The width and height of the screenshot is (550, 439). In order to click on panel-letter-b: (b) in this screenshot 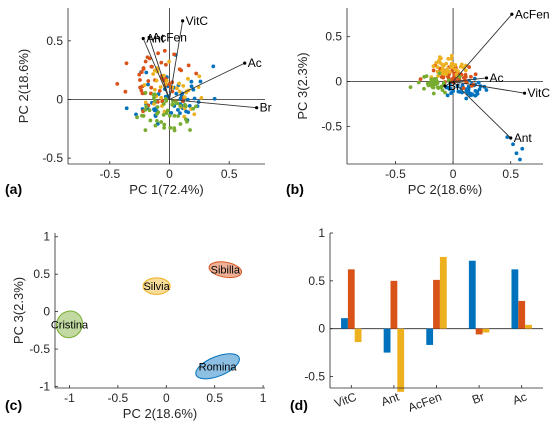, I will do `click(295, 189)`.